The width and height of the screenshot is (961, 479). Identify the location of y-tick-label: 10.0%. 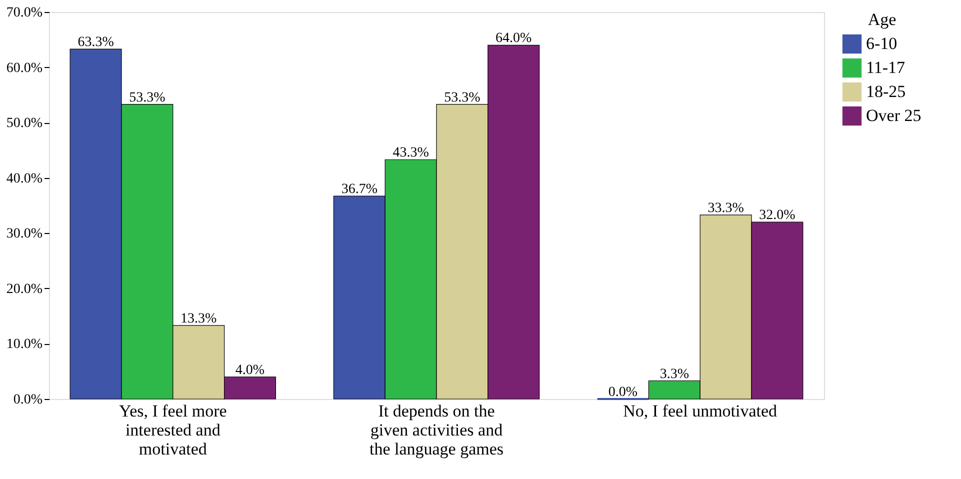
(24, 344).